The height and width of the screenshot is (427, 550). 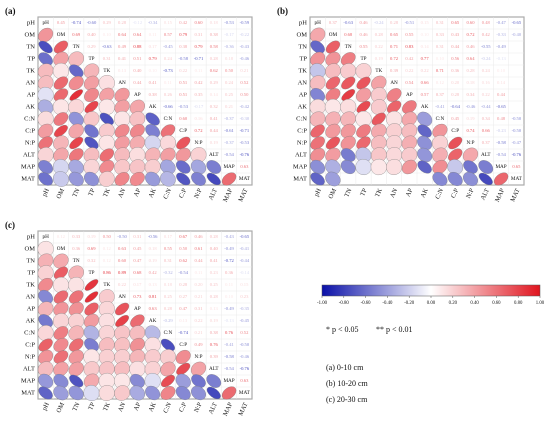 What do you see at coordinates (229, 130) in the screenshot?
I see `coefficient: -0.61` at bounding box center [229, 130].